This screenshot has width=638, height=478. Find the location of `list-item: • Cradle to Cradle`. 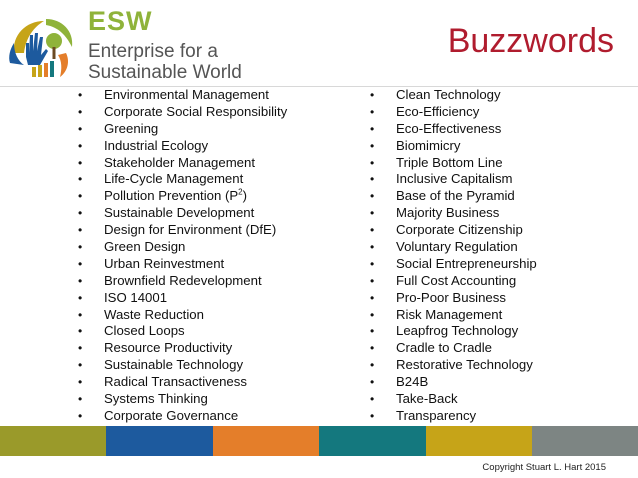

list-item: • Cradle to Cradle is located at coordinates (453, 348).